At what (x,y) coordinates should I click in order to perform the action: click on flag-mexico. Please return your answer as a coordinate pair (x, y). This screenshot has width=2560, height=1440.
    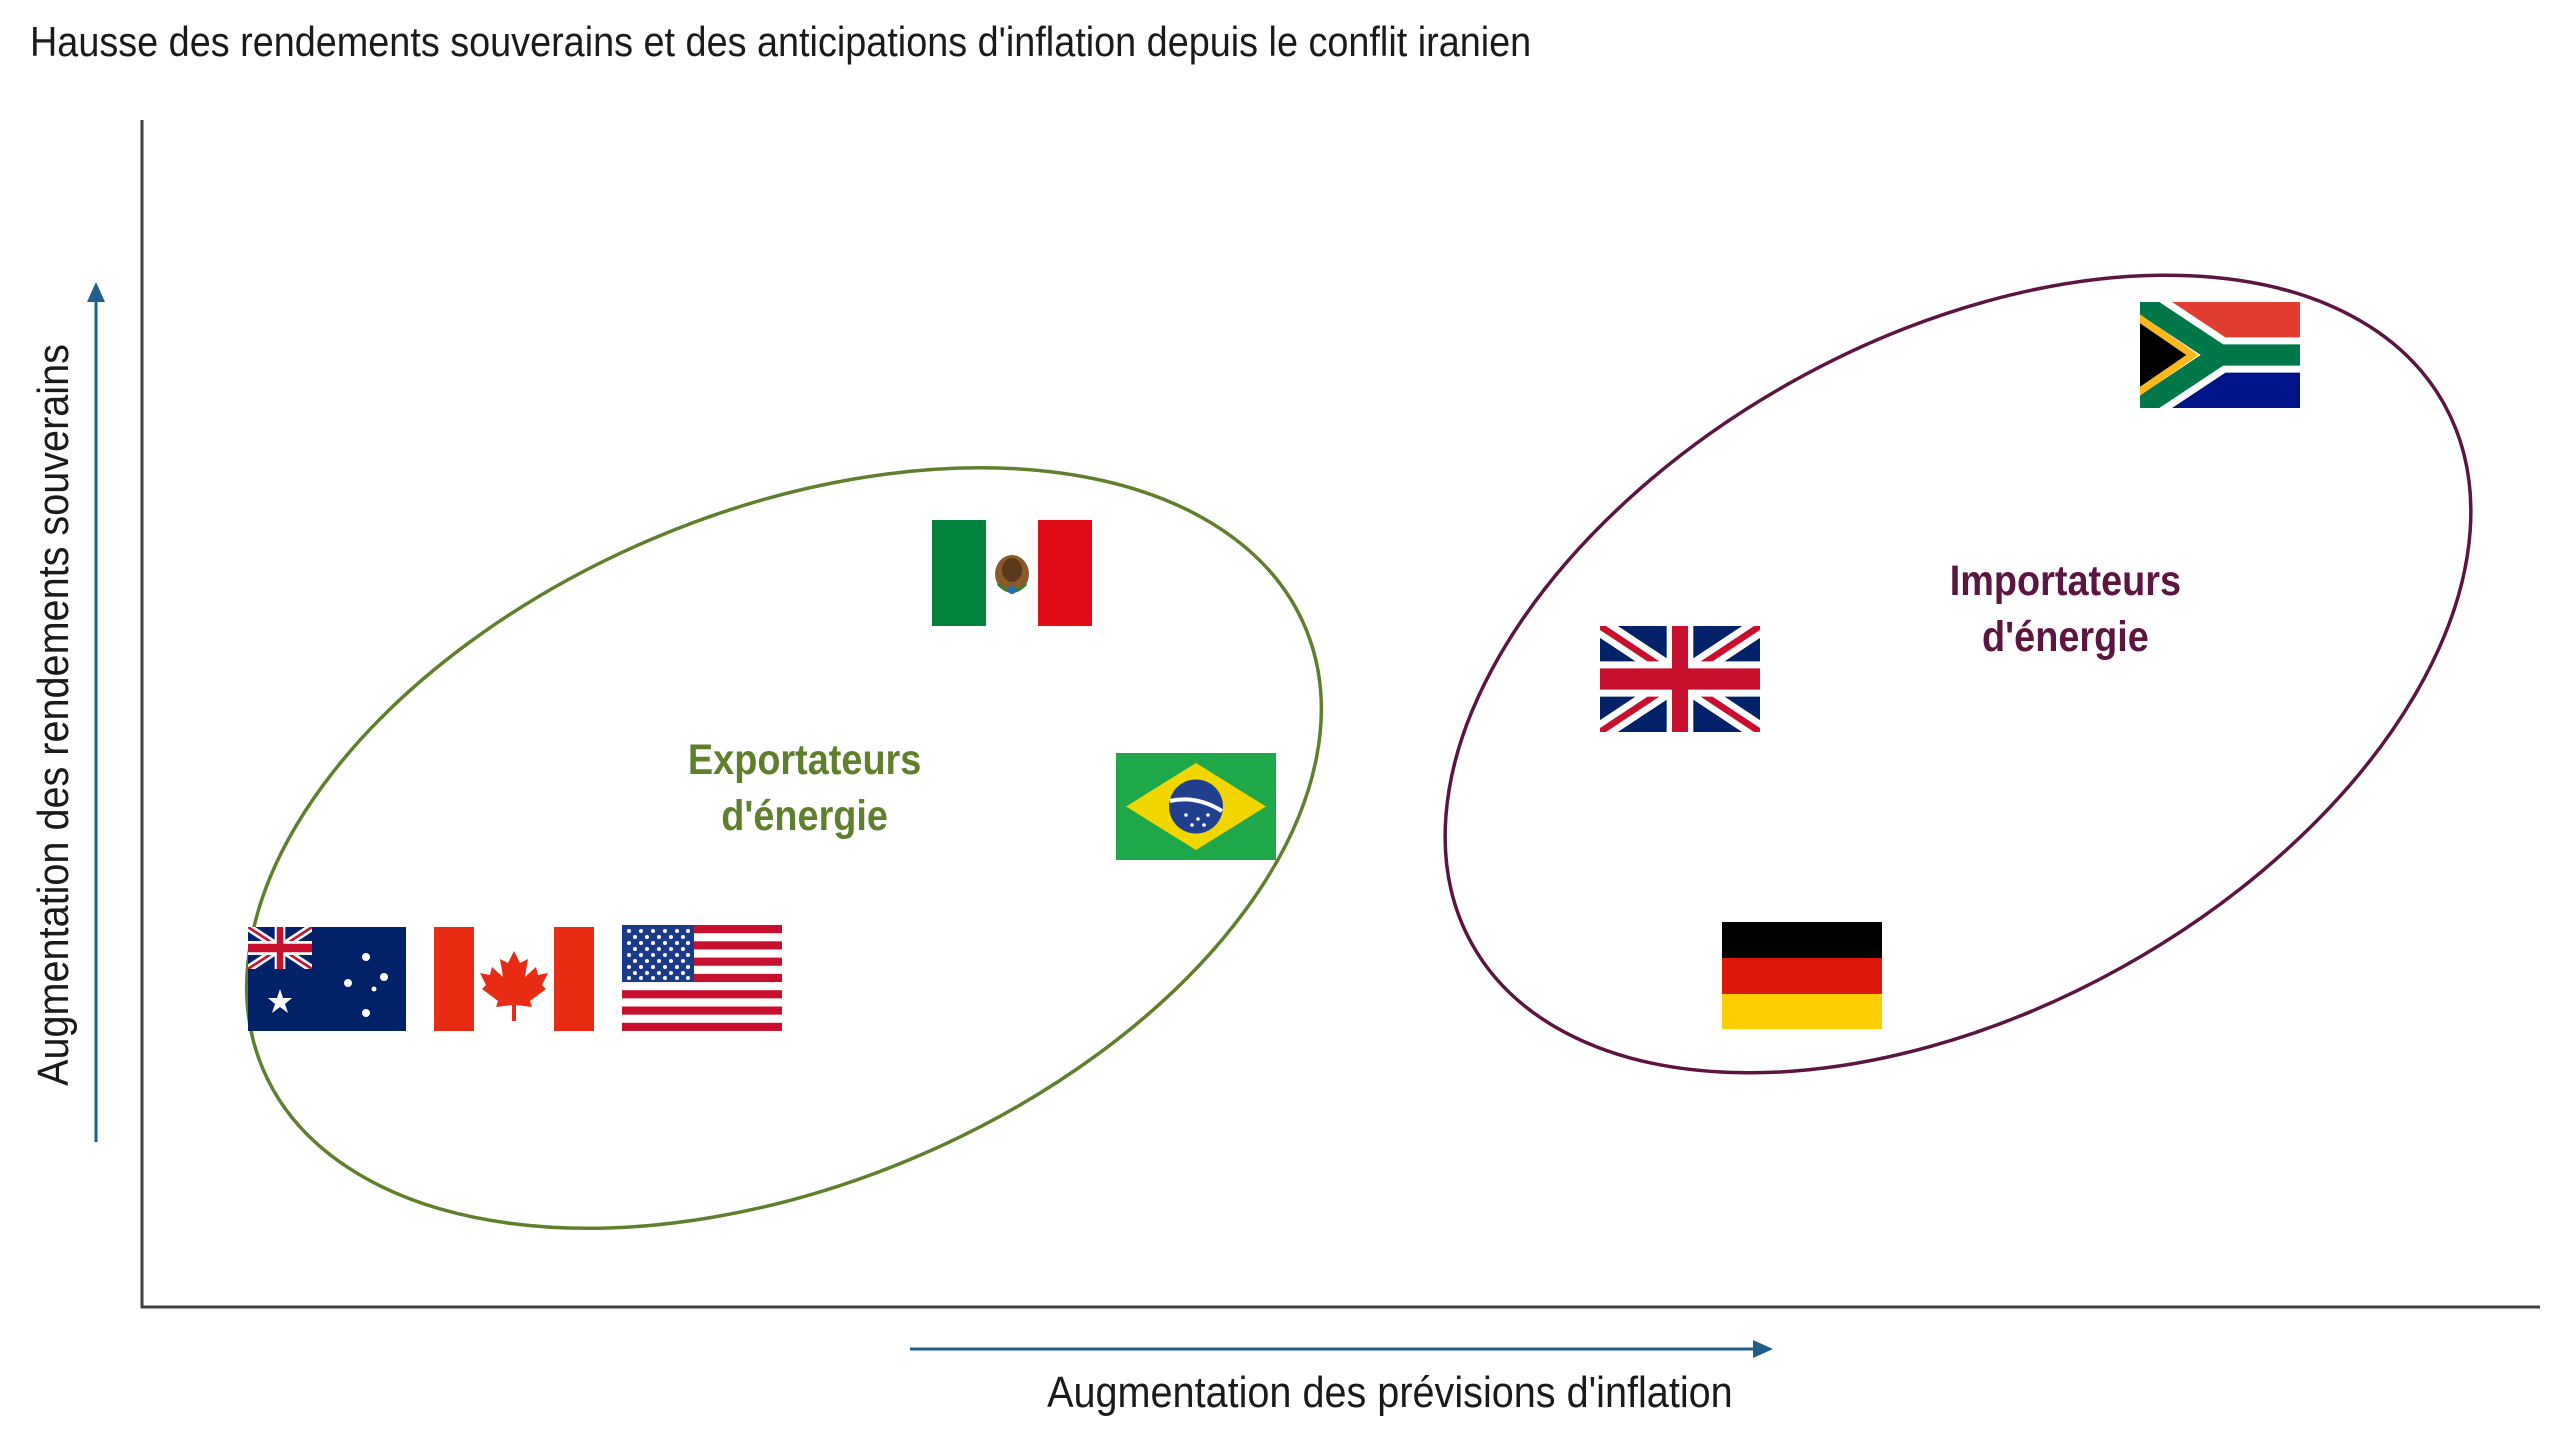
    Looking at the image, I should click on (1012, 573).